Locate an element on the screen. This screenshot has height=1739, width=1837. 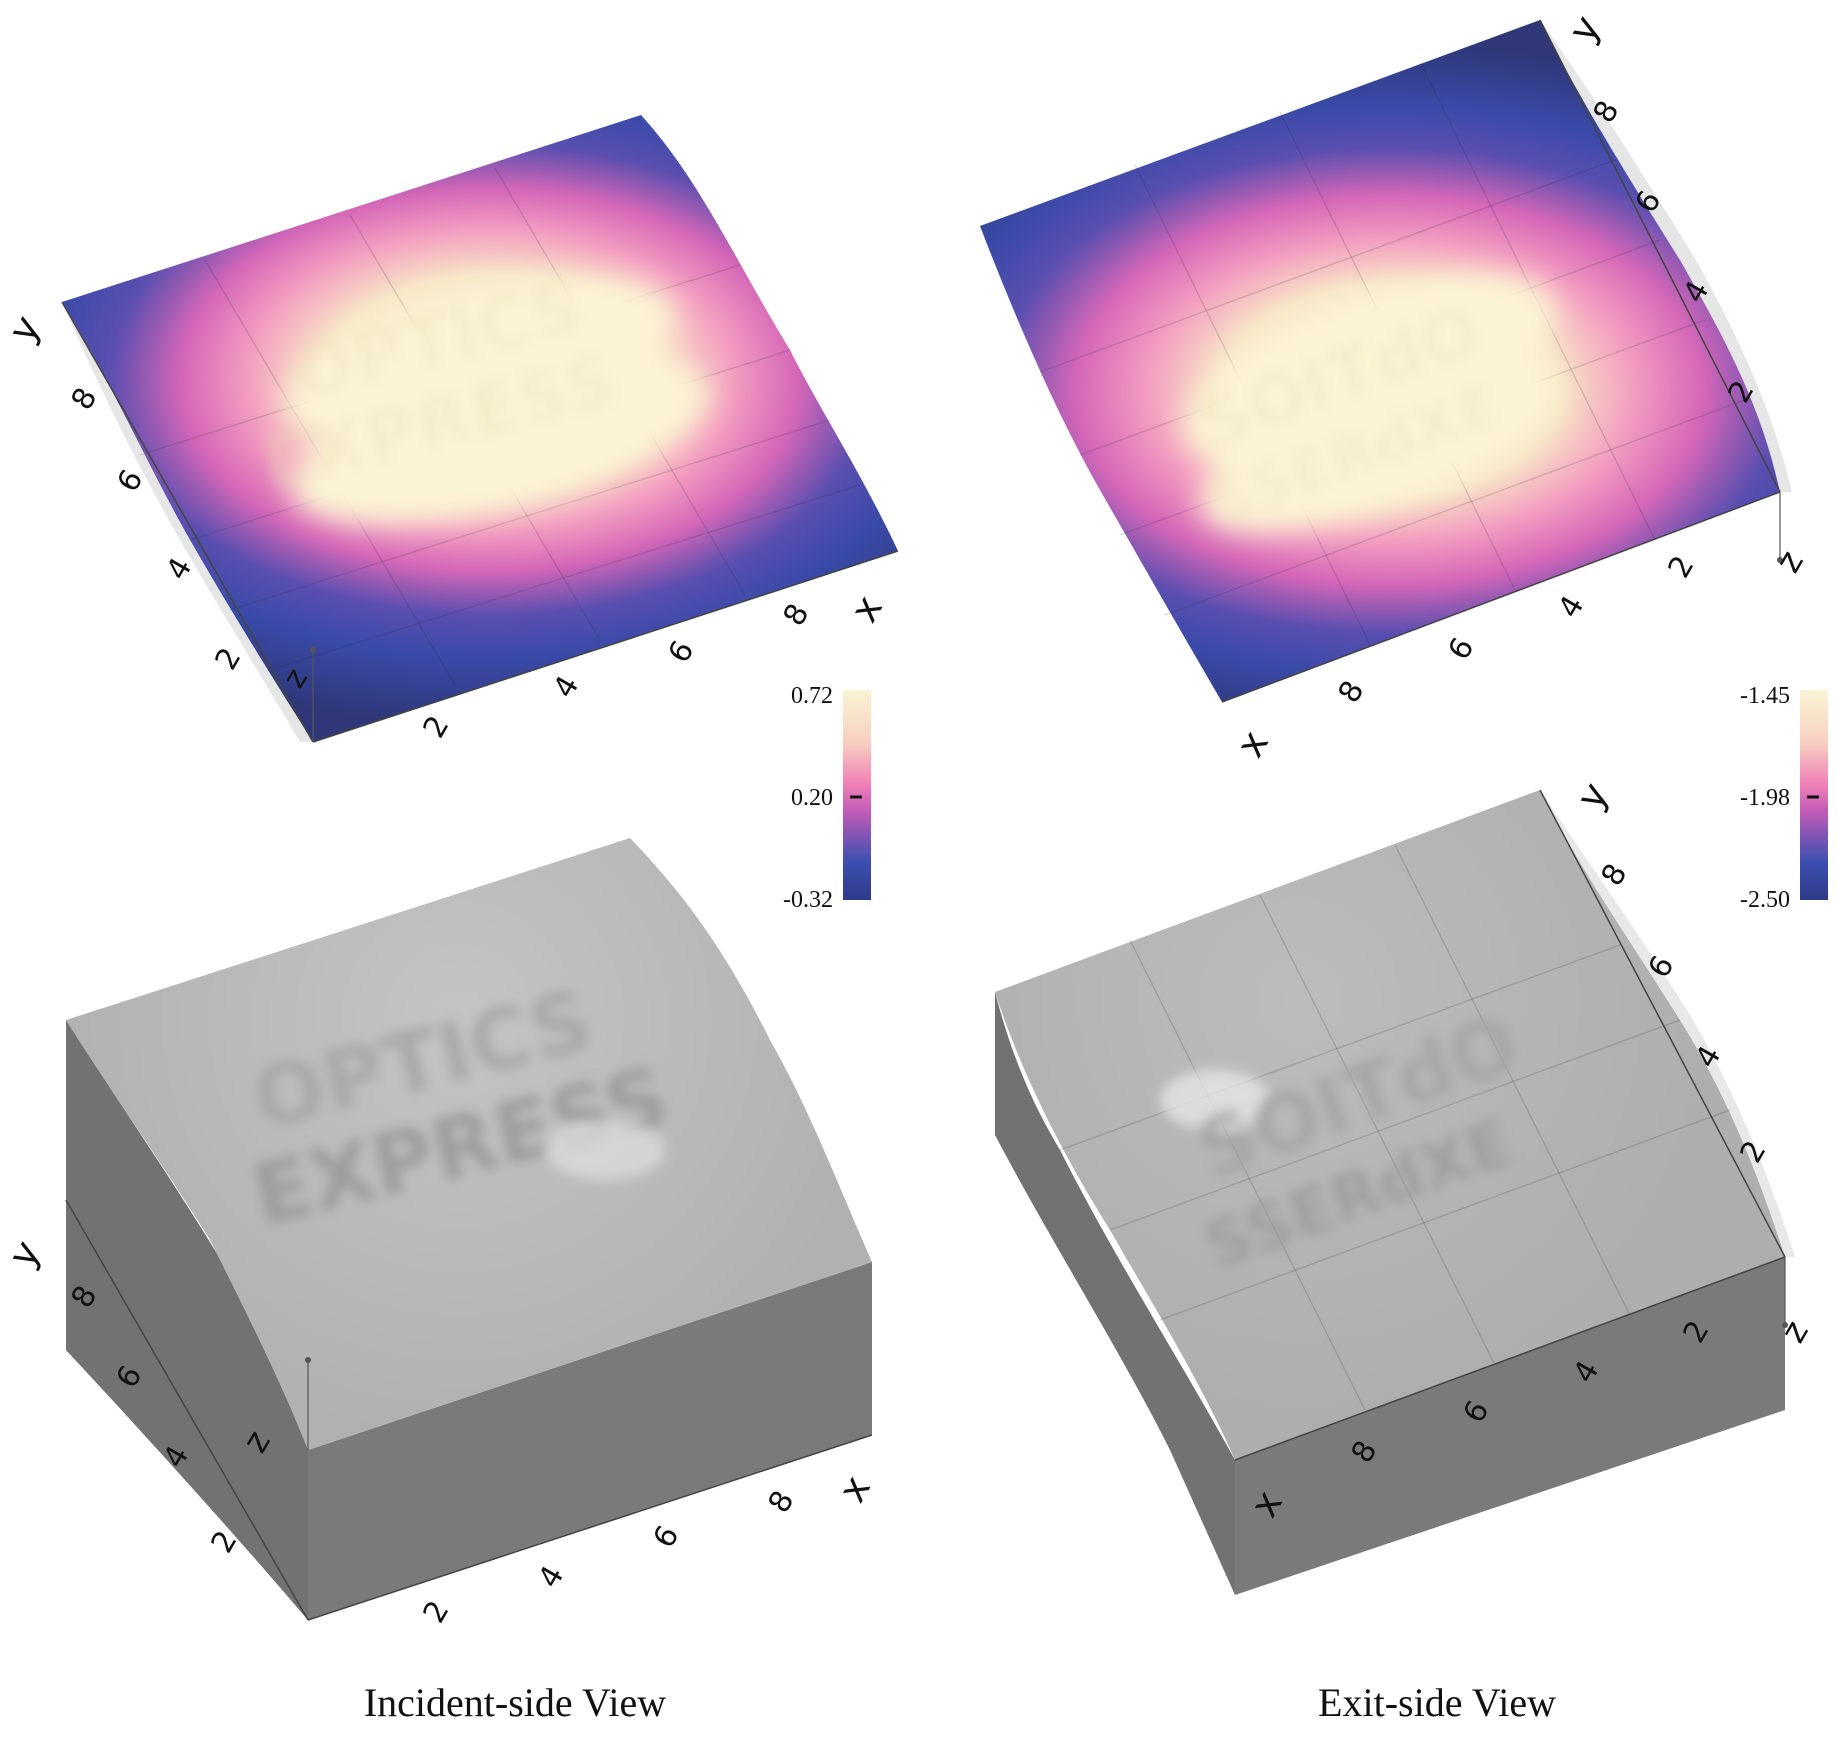
exit-top-ylabel: y is located at coordinates (1584, 28).